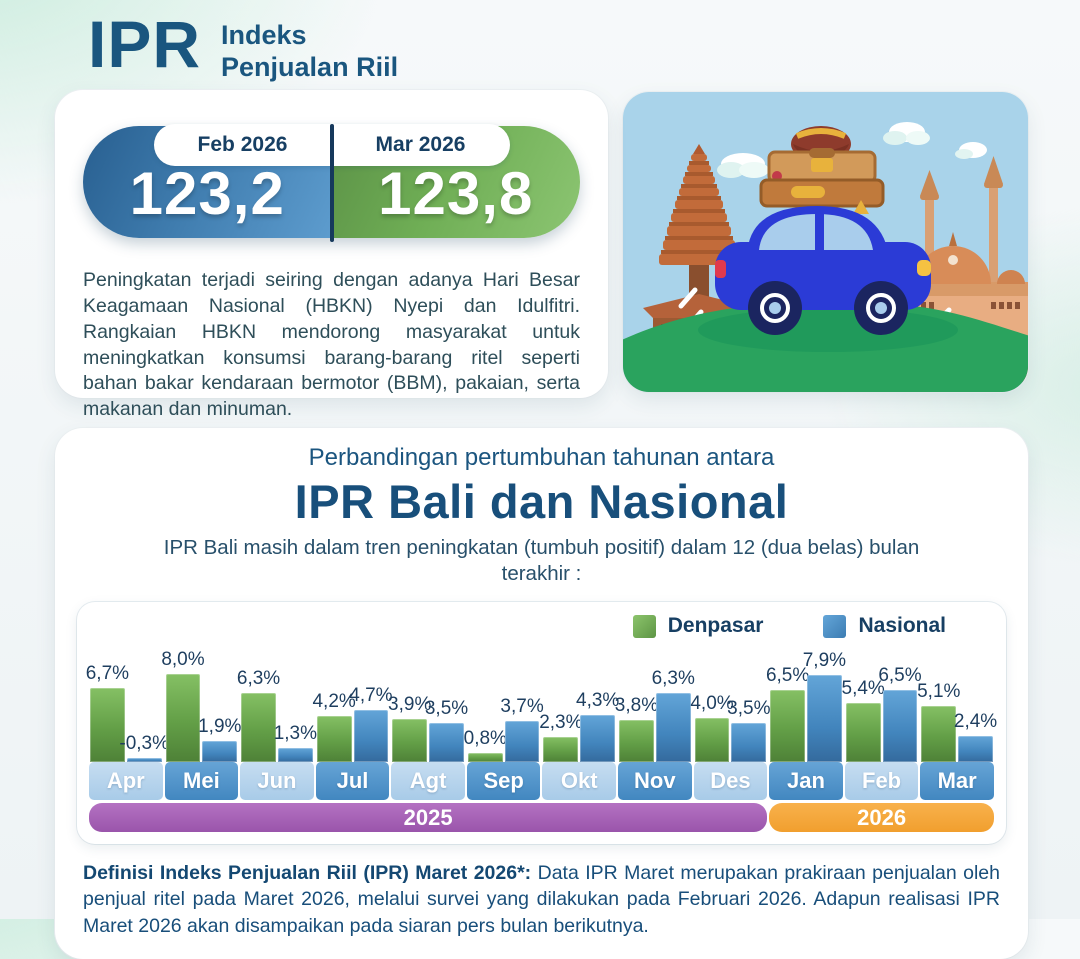 The width and height of the screenshot is (1080, 959). I want to click on month-group-feb: 5,4% 6,5%, so click(882, 714).